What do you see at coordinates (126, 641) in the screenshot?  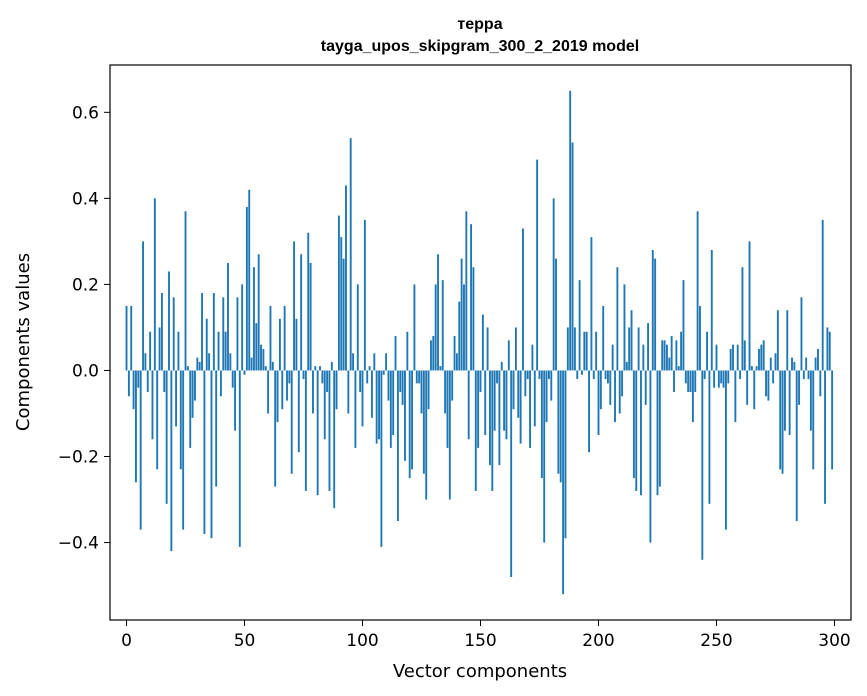 I see `x-tick-label: 0` at bounding box center [126, 641].